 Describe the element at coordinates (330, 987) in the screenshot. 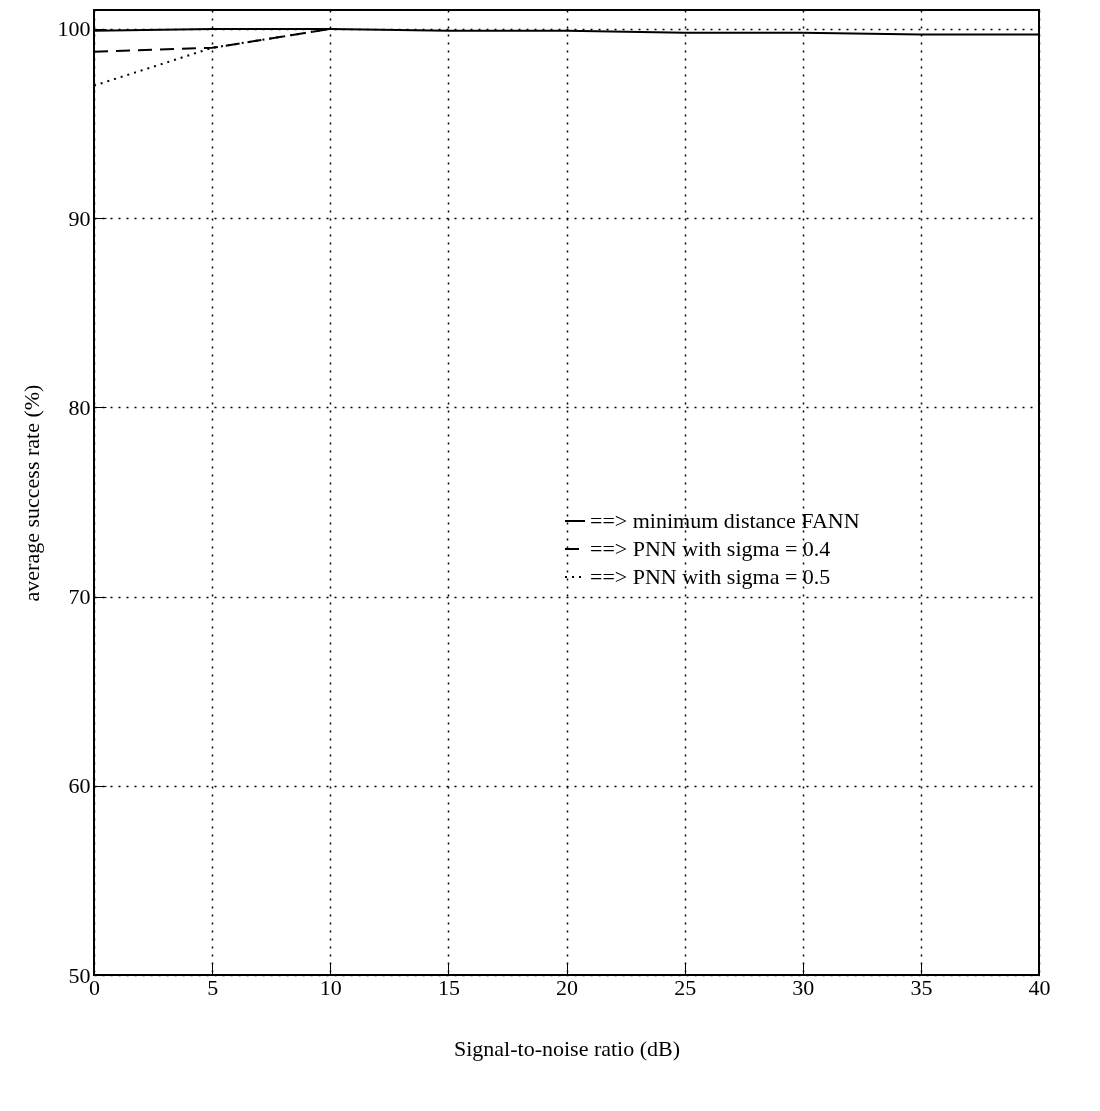

I see `x-tick-label: 10` at that location.